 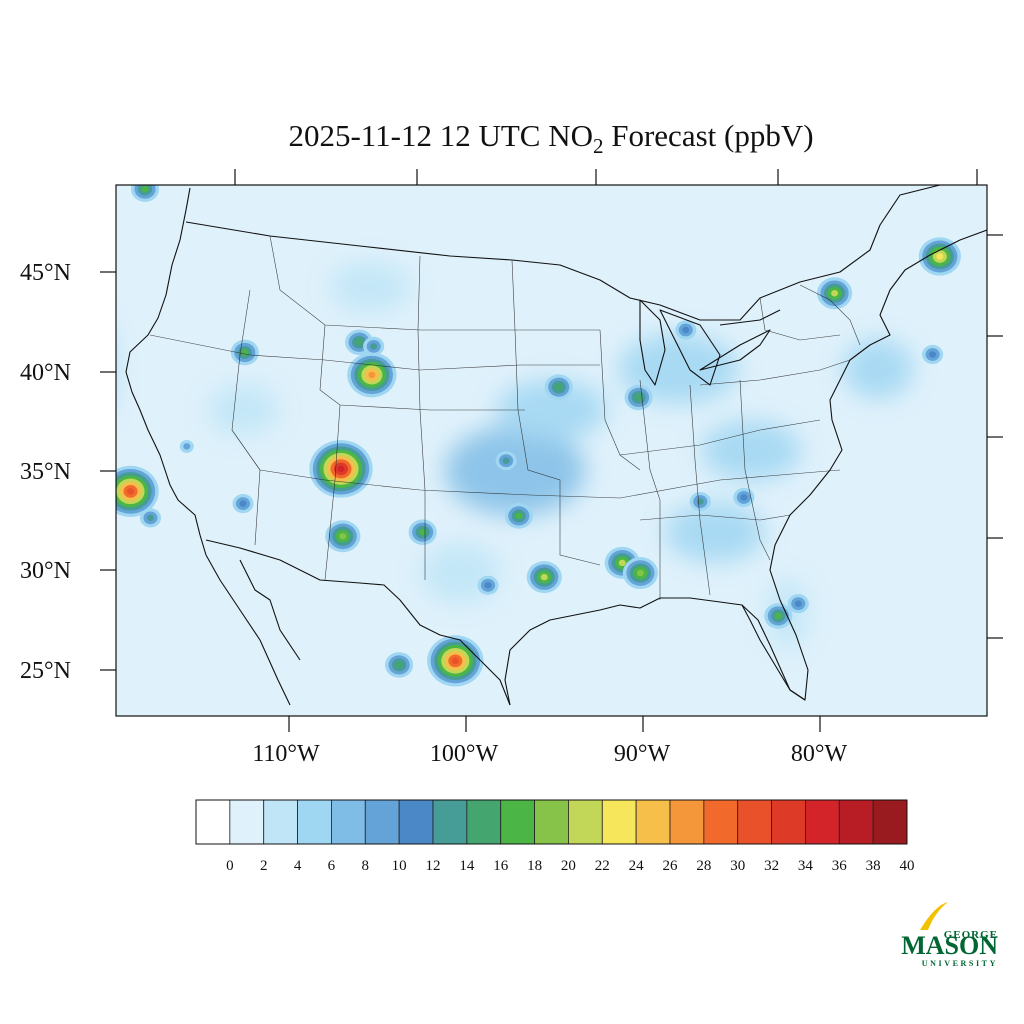 What do you see at coordinates (230, 866) in the screenshot?
I see `colorbar-tick-label: 0` at bounding box center [230, 866].